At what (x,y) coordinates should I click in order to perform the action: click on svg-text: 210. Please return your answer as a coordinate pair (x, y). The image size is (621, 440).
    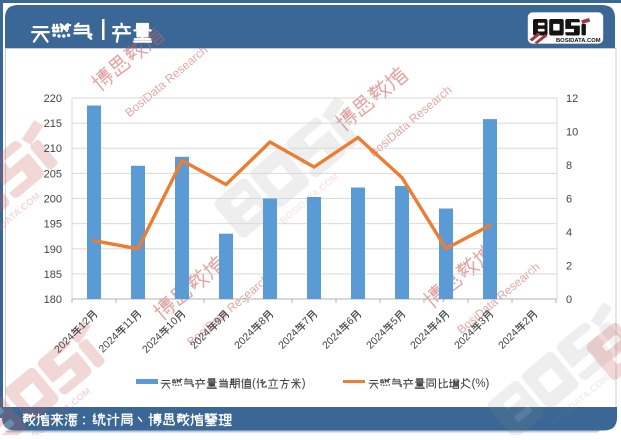
    Looking at the image, I should click on (53, 149).